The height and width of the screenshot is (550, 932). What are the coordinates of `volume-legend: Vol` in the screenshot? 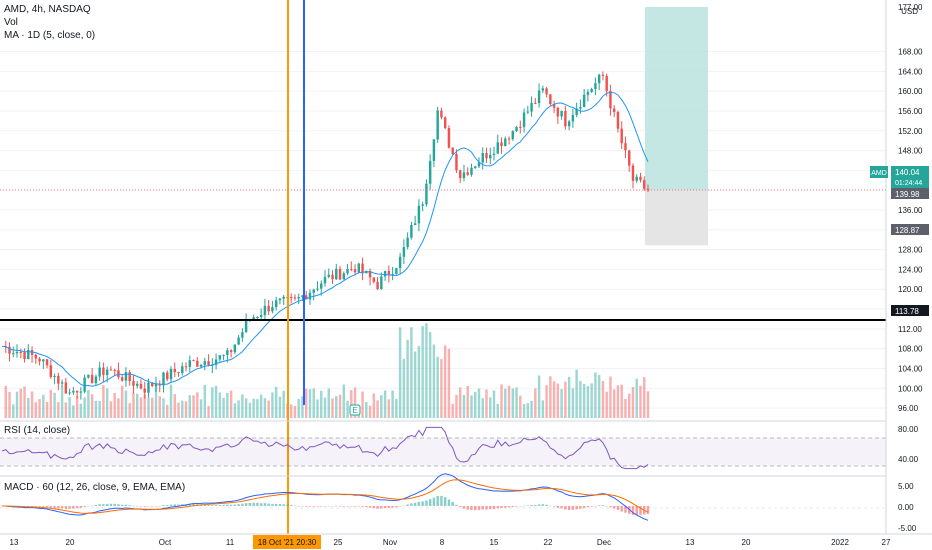 It's located at (11, 22).